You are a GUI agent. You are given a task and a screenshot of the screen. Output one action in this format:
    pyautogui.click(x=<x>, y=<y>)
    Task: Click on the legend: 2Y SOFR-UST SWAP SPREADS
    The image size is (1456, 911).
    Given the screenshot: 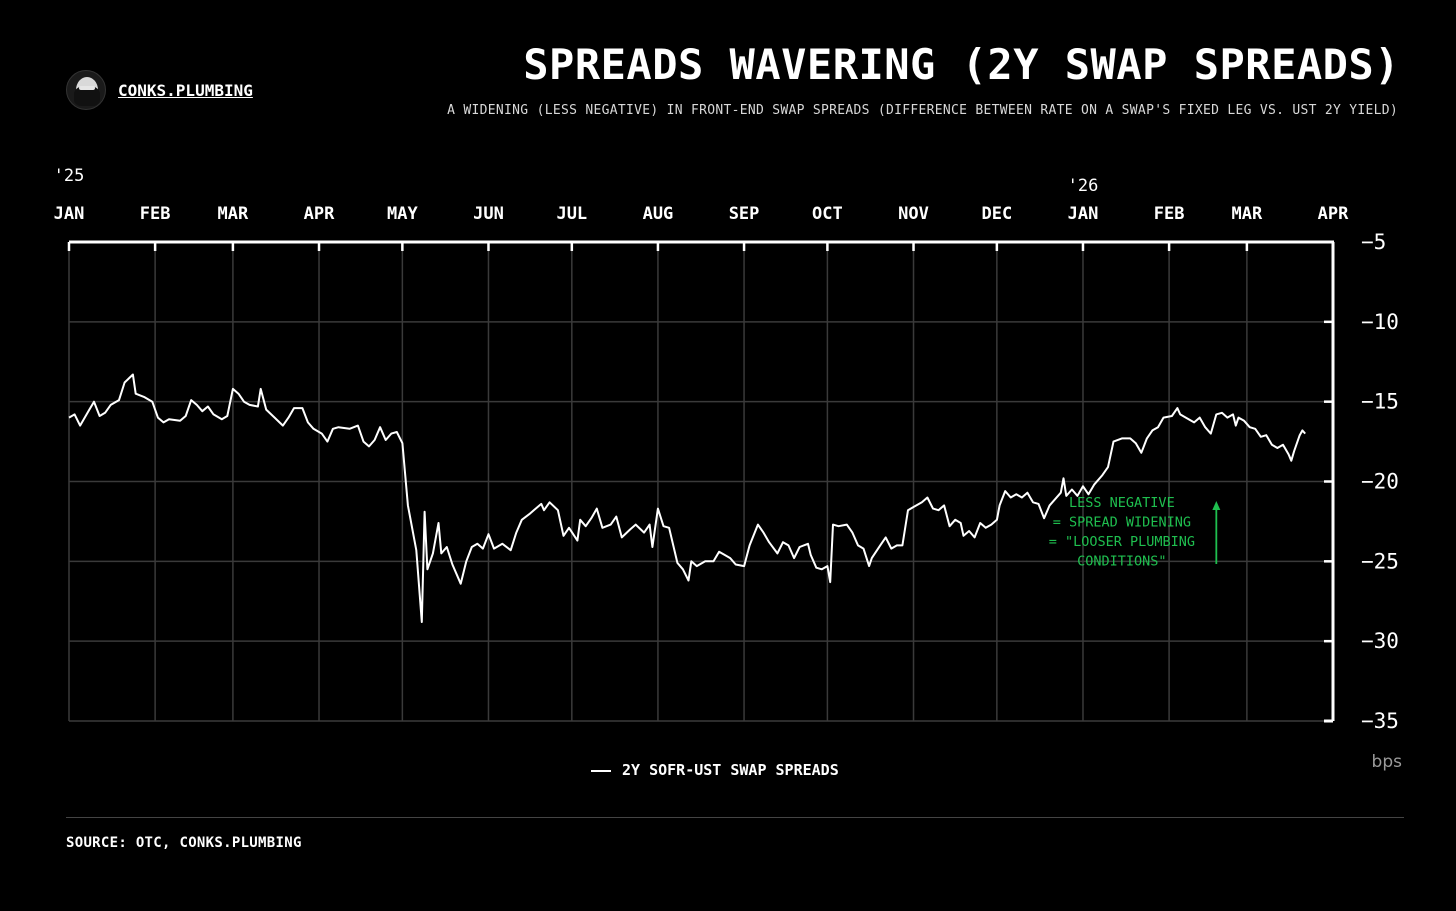 What is the action you would take?
    pyautogui.click(x=715, y=770)
    